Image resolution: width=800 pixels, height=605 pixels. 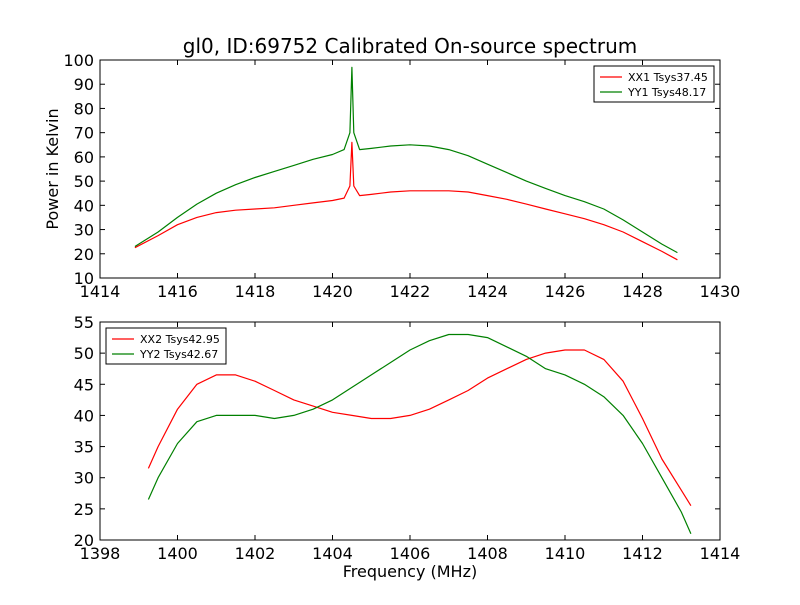 I want to click on y-tick-label: 25, so click(x=84, y=509).